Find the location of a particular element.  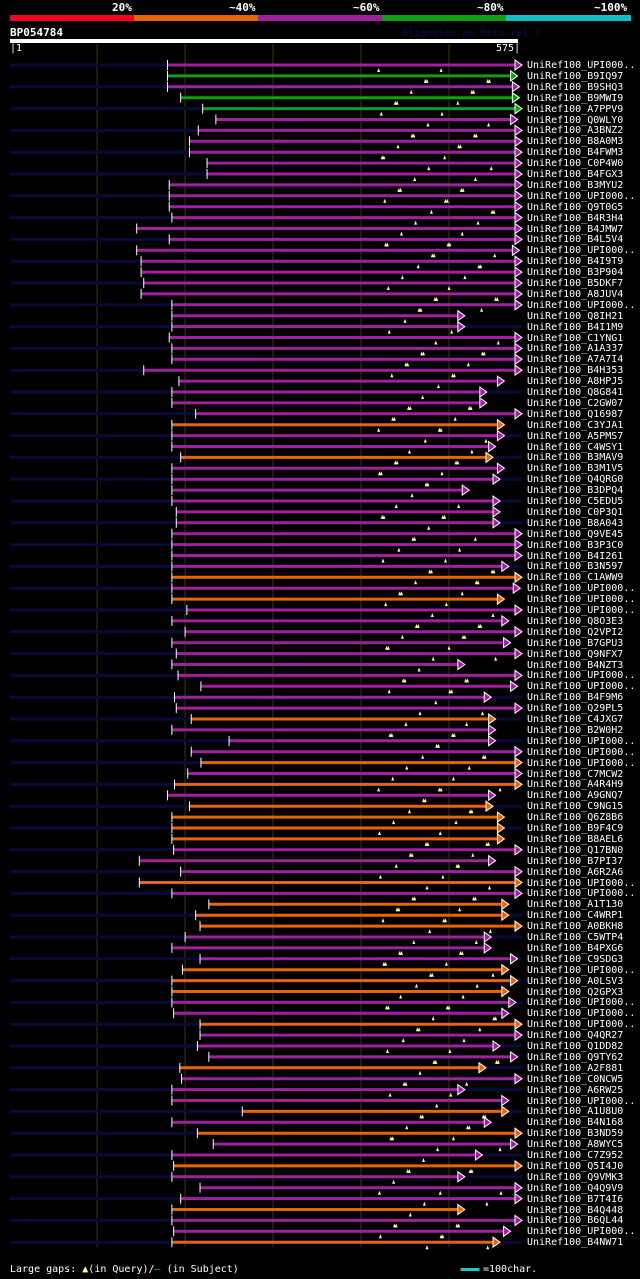

hit-label: UniRef100_B3M1V5 is located at coordinates (575, 469).